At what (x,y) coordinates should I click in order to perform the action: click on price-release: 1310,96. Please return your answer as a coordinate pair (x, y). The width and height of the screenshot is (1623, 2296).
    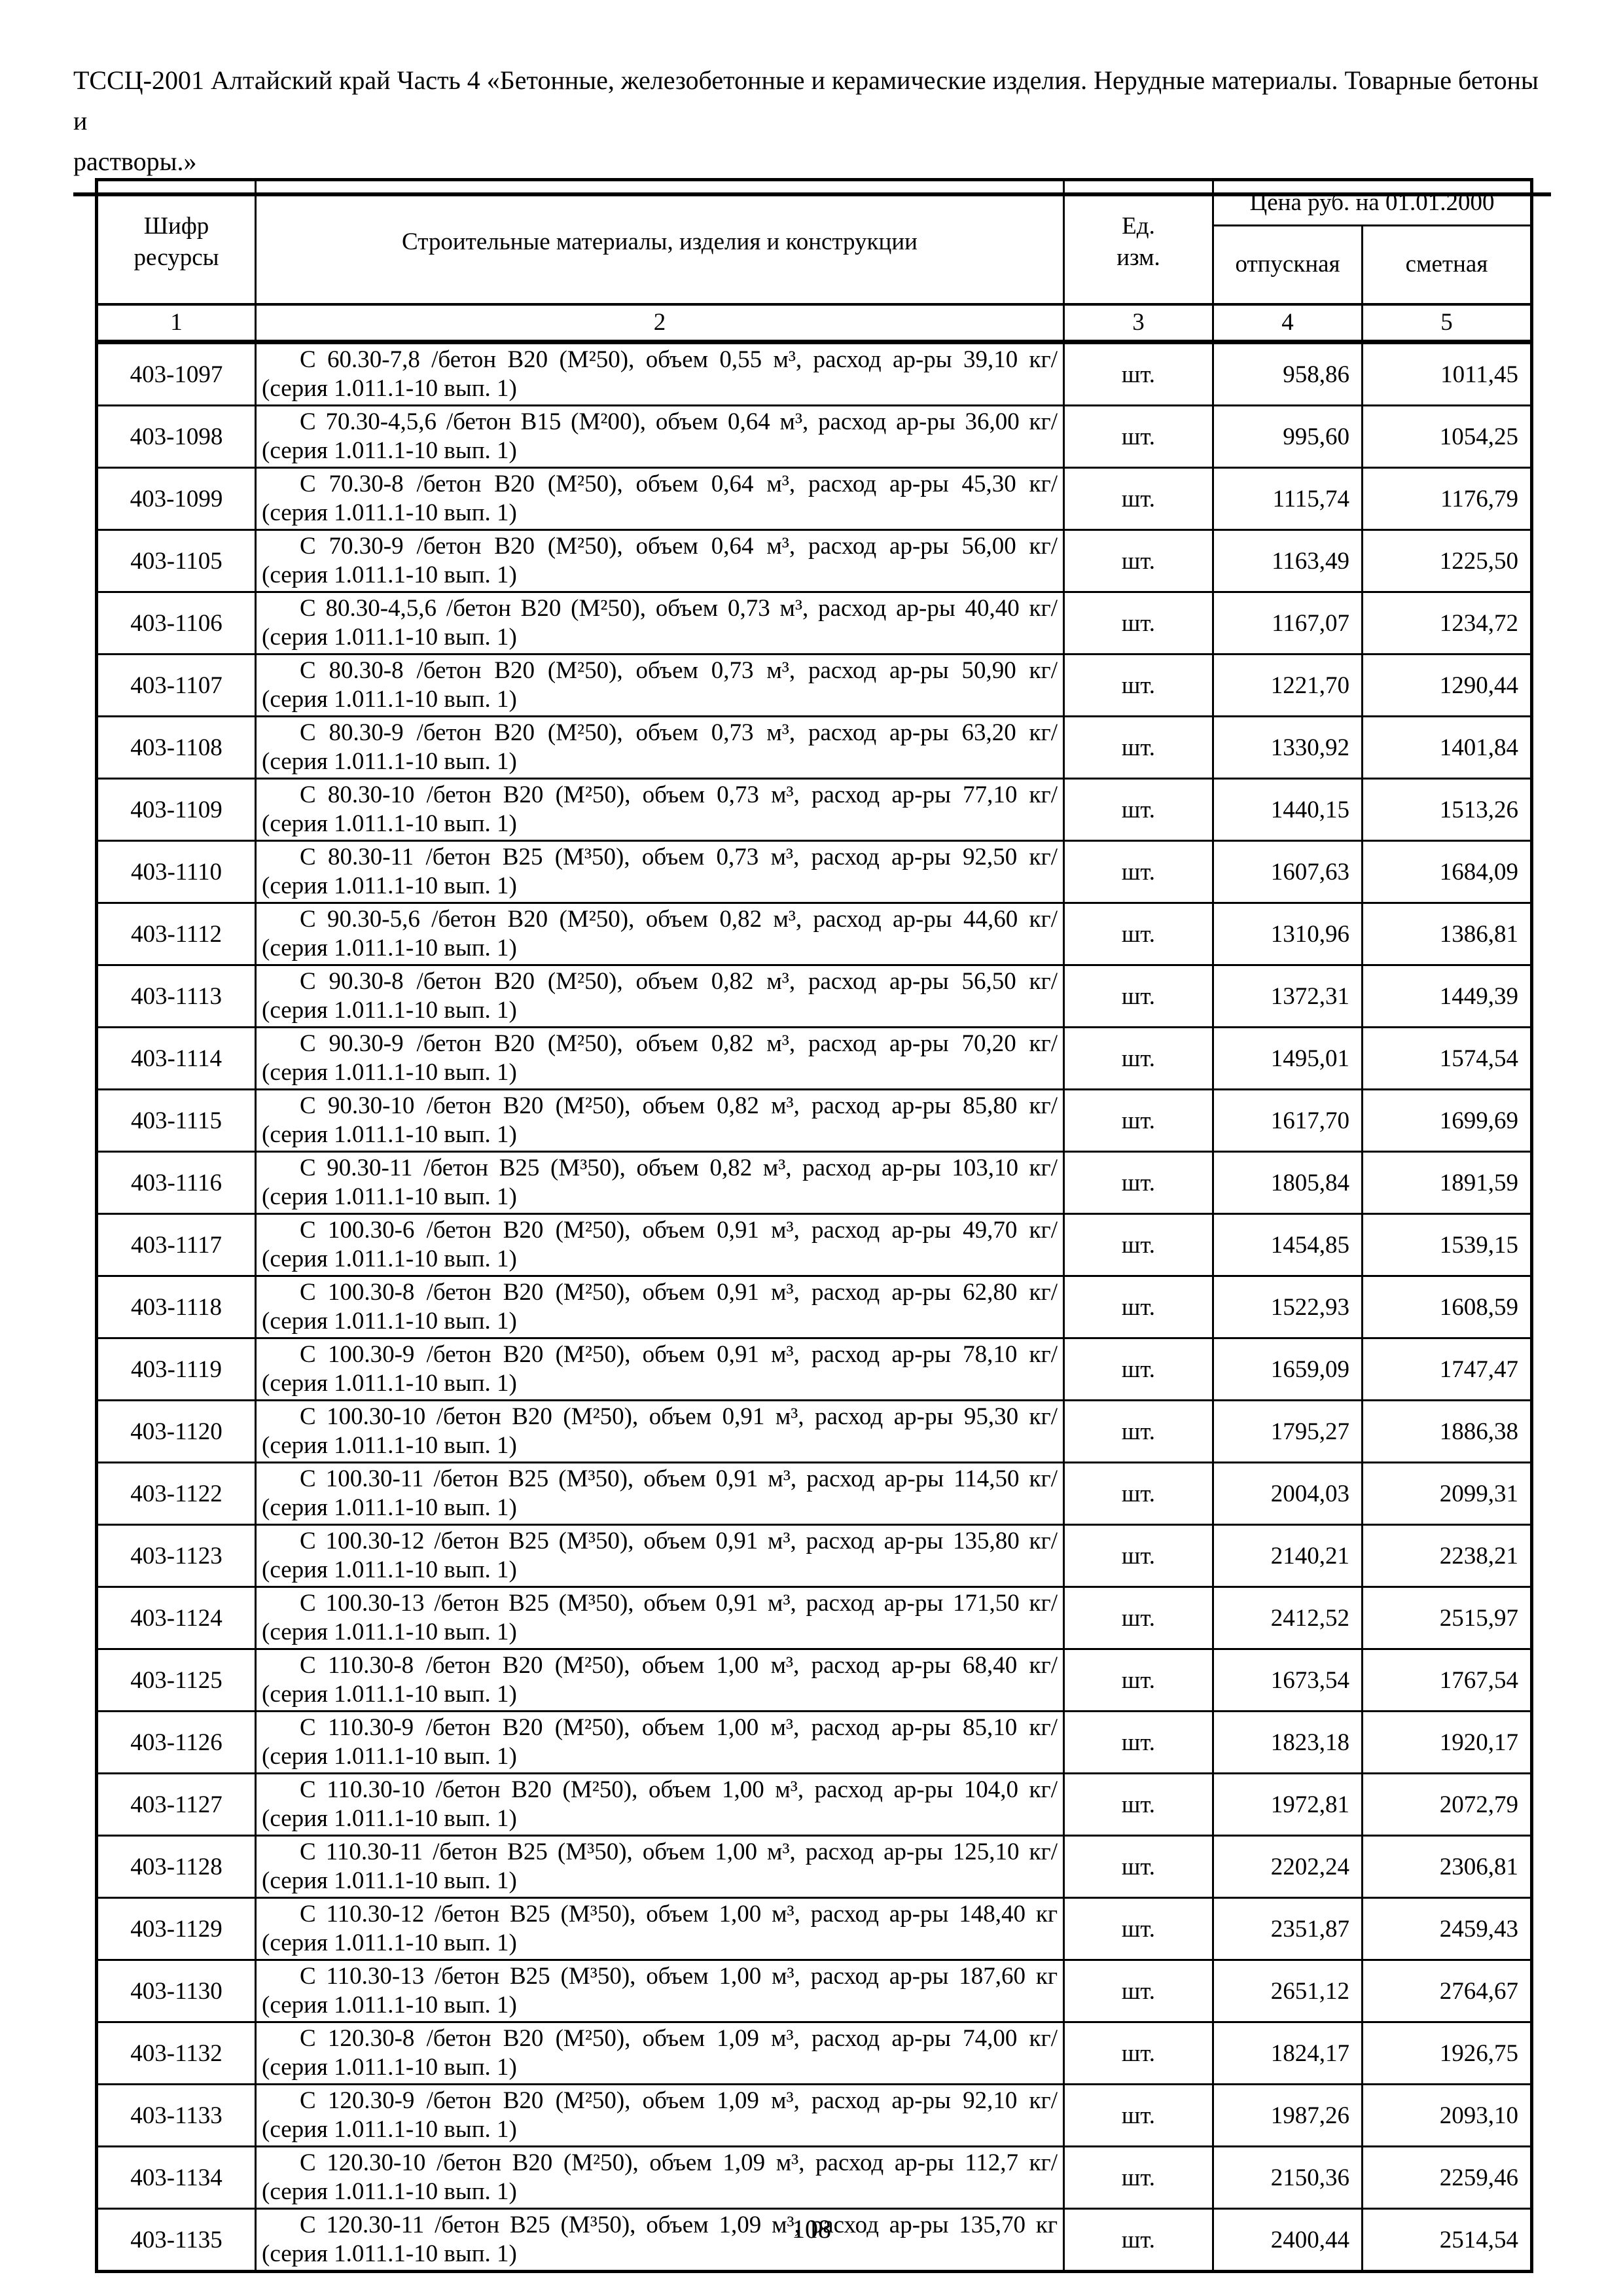
    Looking at the image, I should click on (1288, 934).